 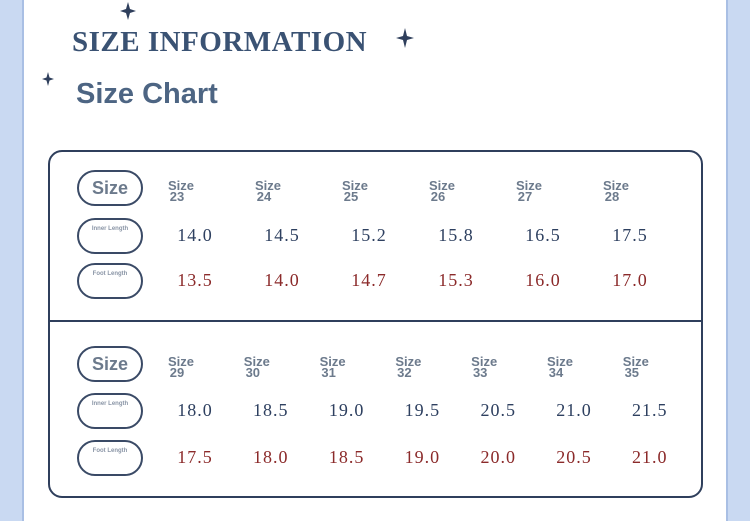 What do you see at coordinates (498, 457) in the screenshot?
I see `foot-length: 20.0` at bounding box center [498, 457].